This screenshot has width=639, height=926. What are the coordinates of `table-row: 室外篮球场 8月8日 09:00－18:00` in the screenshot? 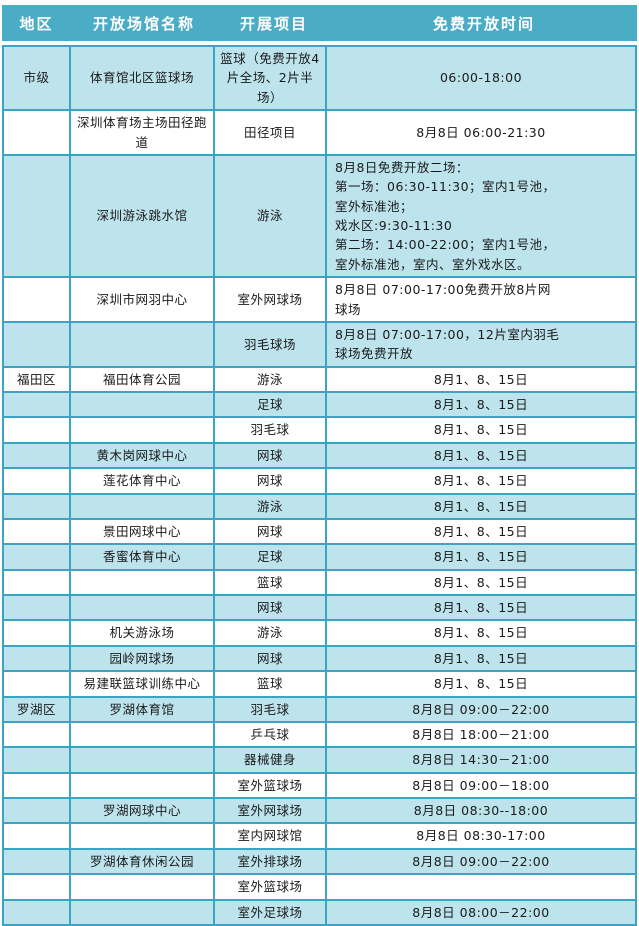 It's located at (319, 786).